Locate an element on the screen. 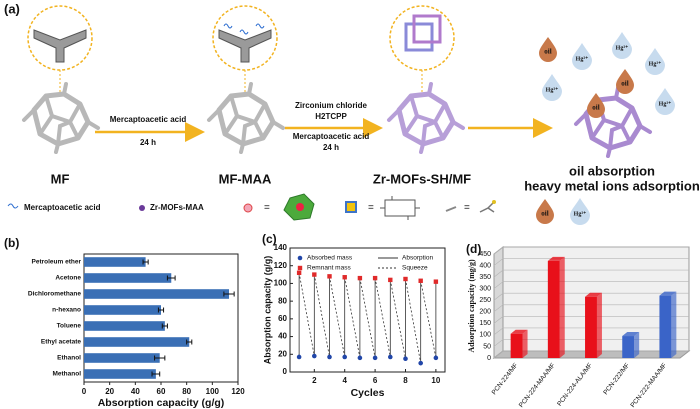 The width and height of the screenshot is (700, 409). x-tick-label: 8 is located at coordinates (405, 380).